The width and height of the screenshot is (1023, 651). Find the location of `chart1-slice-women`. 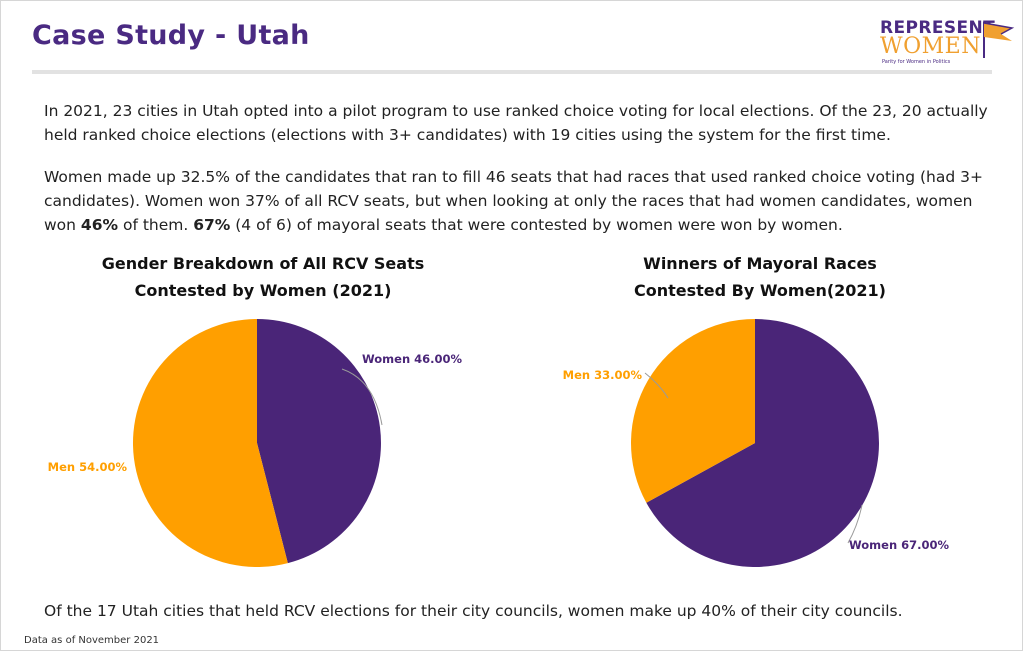

chart1-slice-women is located at coordinates (319, 441).